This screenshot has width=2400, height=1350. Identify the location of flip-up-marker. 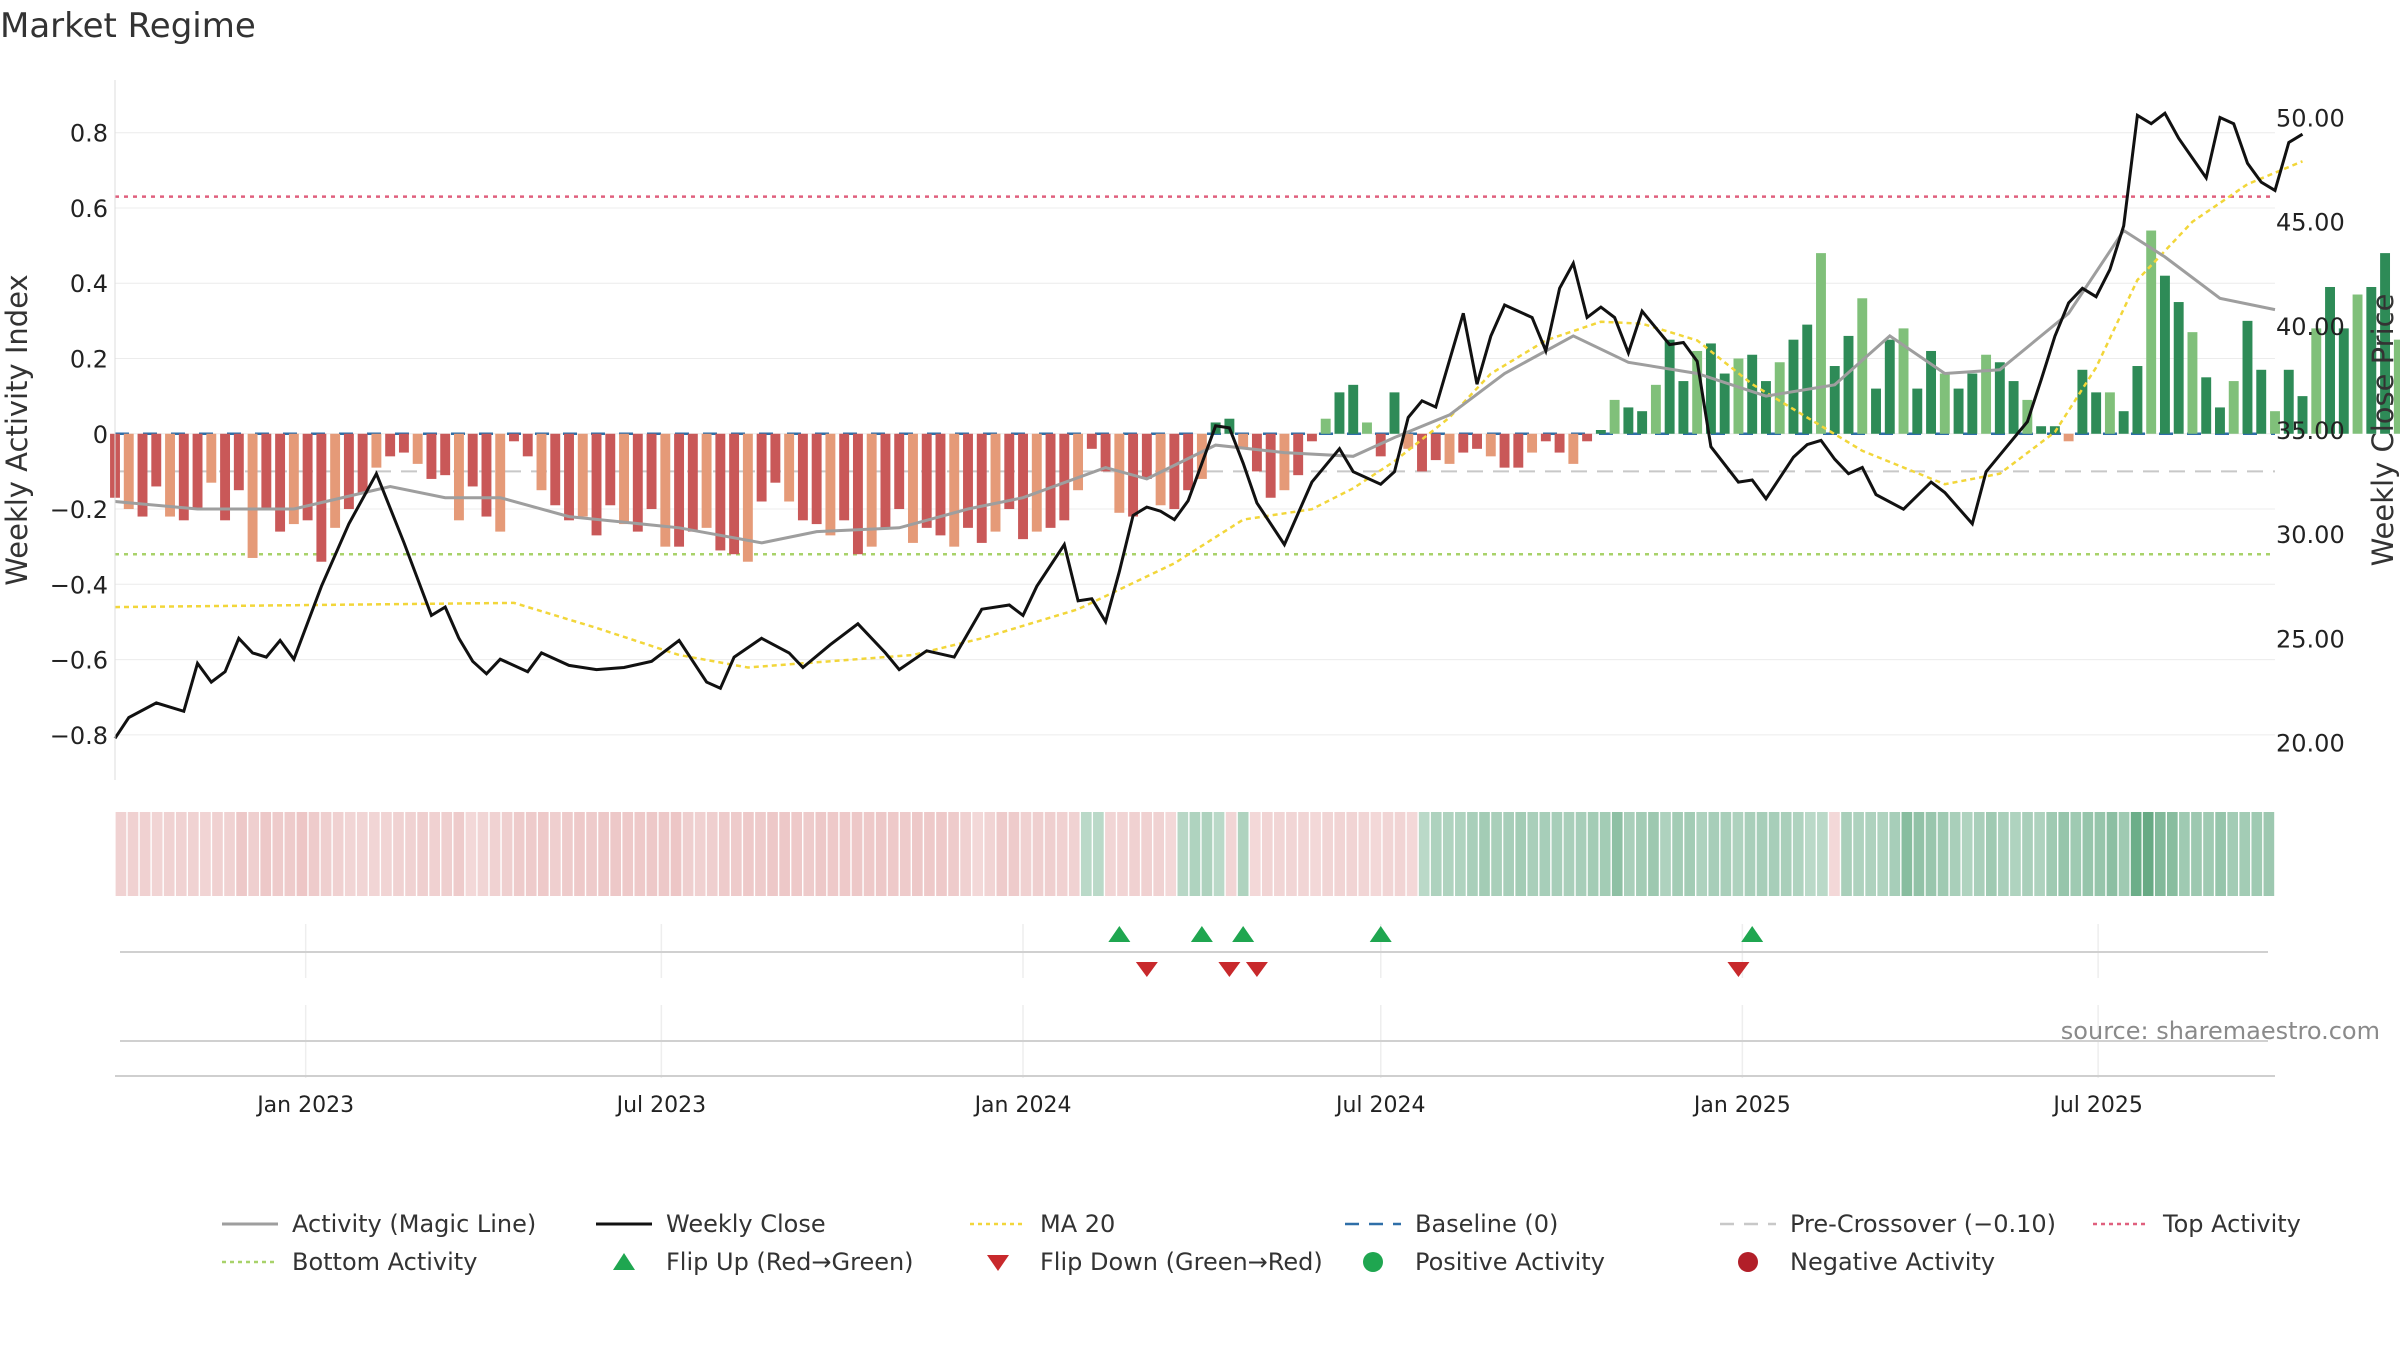
(1752, 934).